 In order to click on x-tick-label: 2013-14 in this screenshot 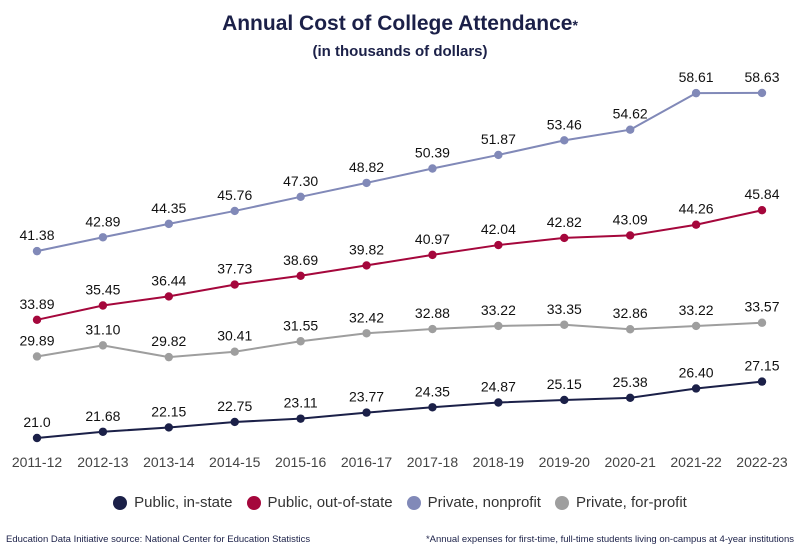, I will do `click(169, 462)`.